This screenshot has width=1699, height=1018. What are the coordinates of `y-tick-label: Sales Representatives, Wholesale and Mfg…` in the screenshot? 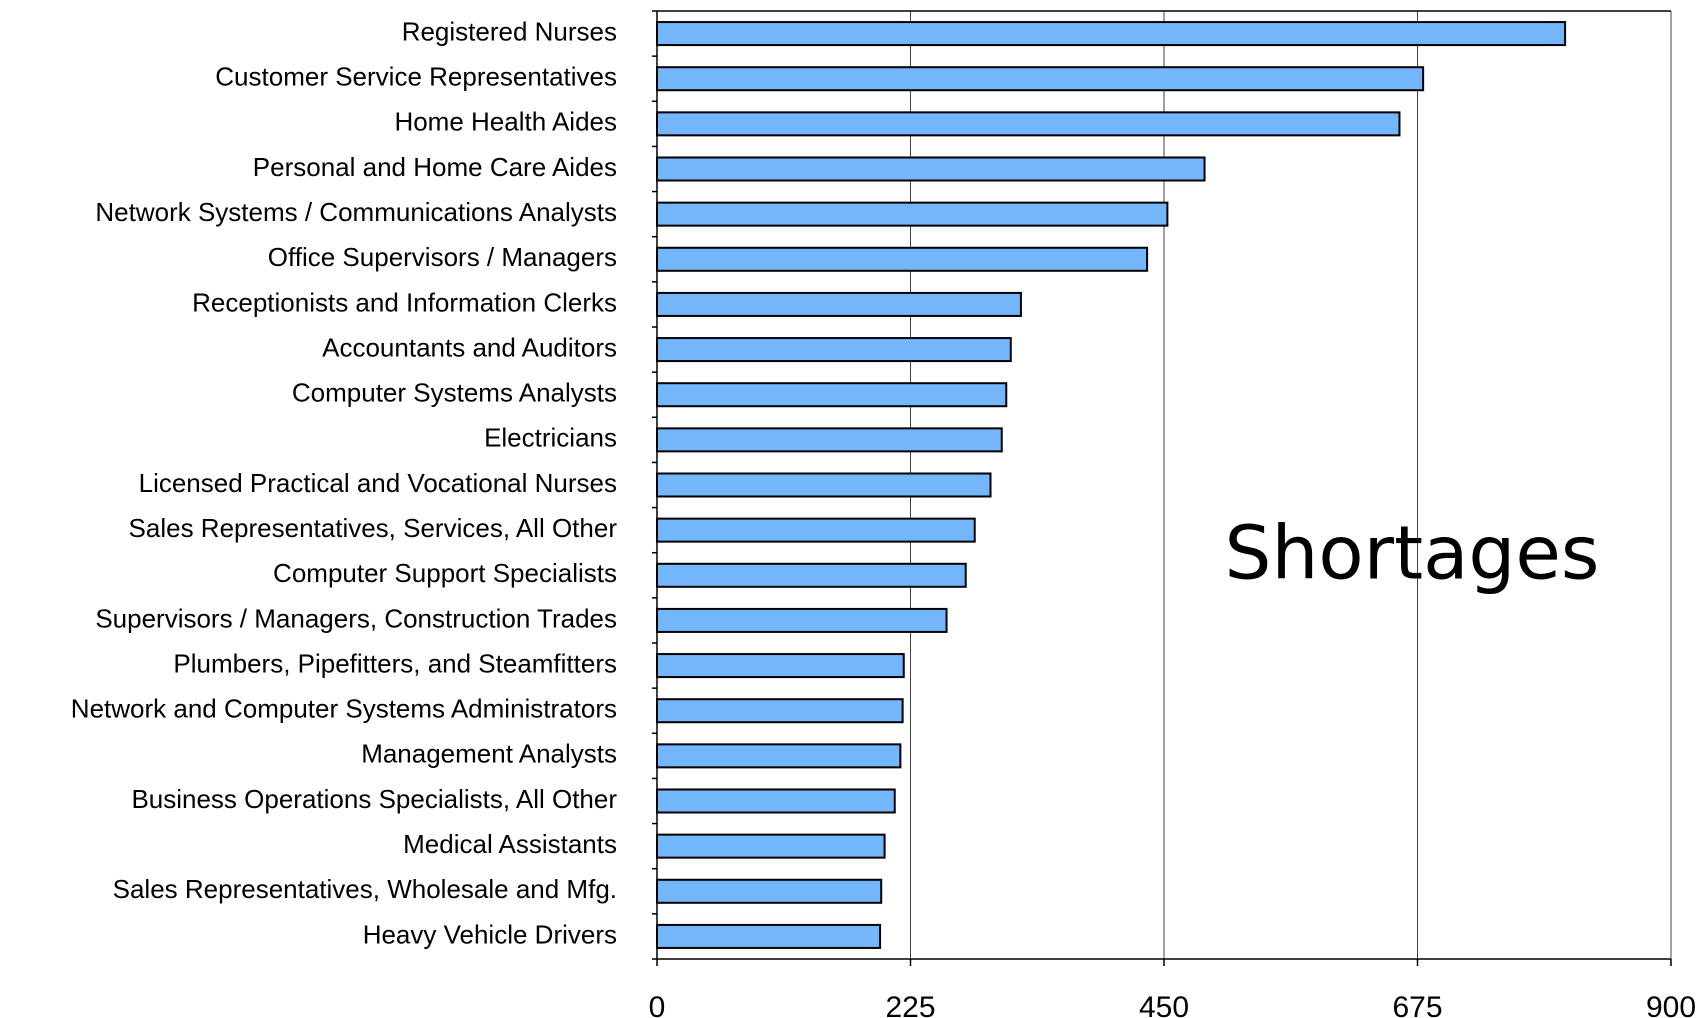 It's located at (365, 889).